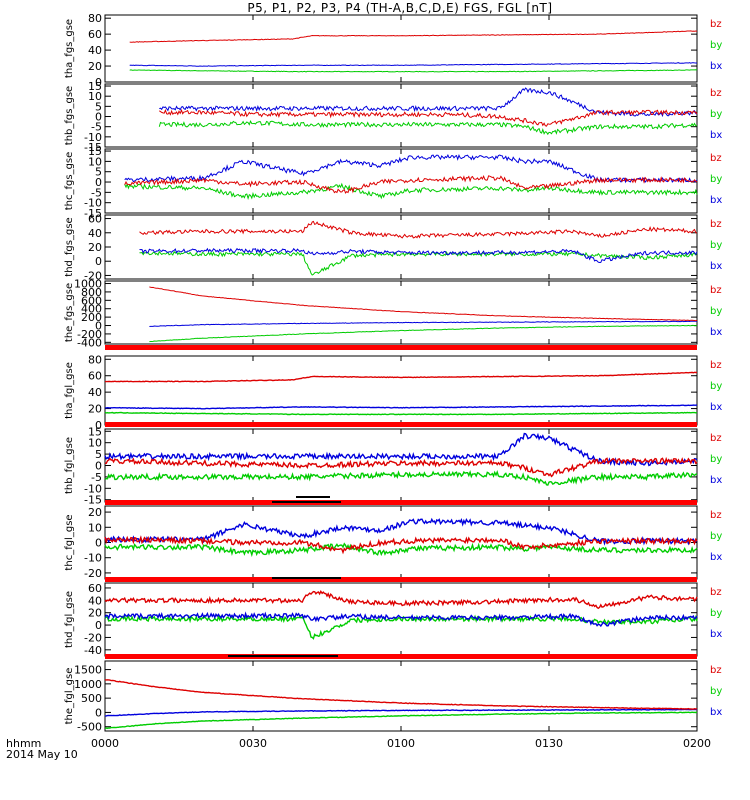 The height and width of the screenshot is (800, 750). Describe the element at coordinates (253, 743) in the screenshot. I see `x-tick-label: 0030` at that location.